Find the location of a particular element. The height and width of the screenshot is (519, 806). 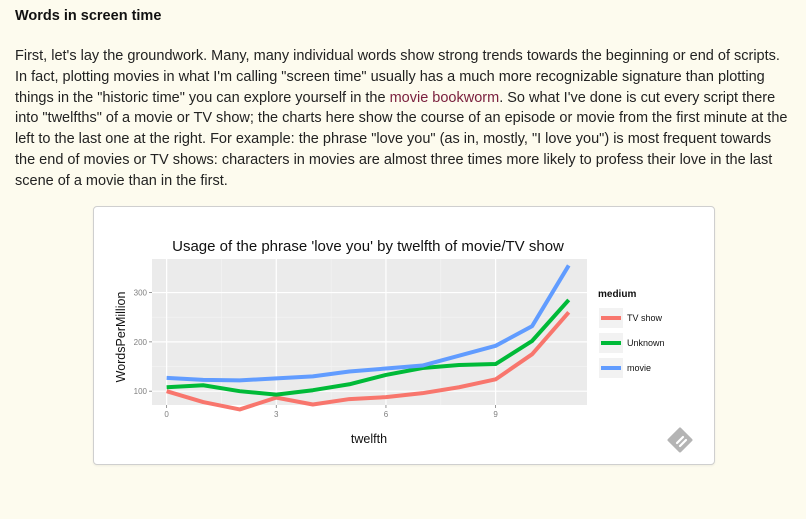

series-line-unknown is located at coordinates (368, 347).